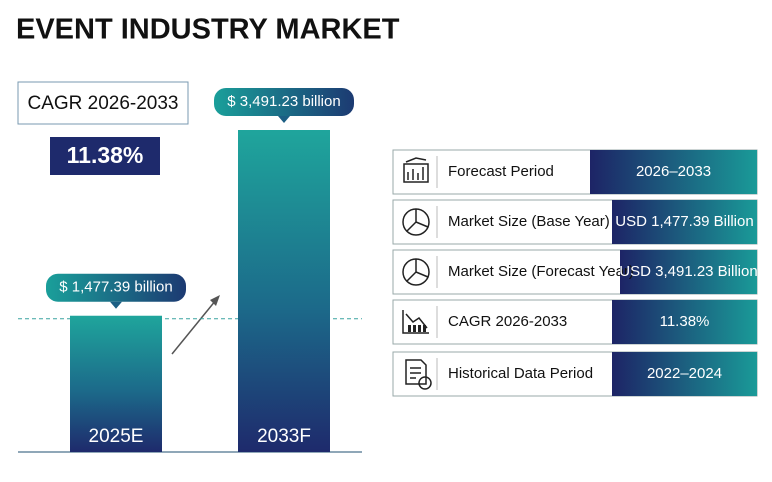 This screenshot has height=482, width=772. I want to click on trend-arrow-head, so click(215, 300).